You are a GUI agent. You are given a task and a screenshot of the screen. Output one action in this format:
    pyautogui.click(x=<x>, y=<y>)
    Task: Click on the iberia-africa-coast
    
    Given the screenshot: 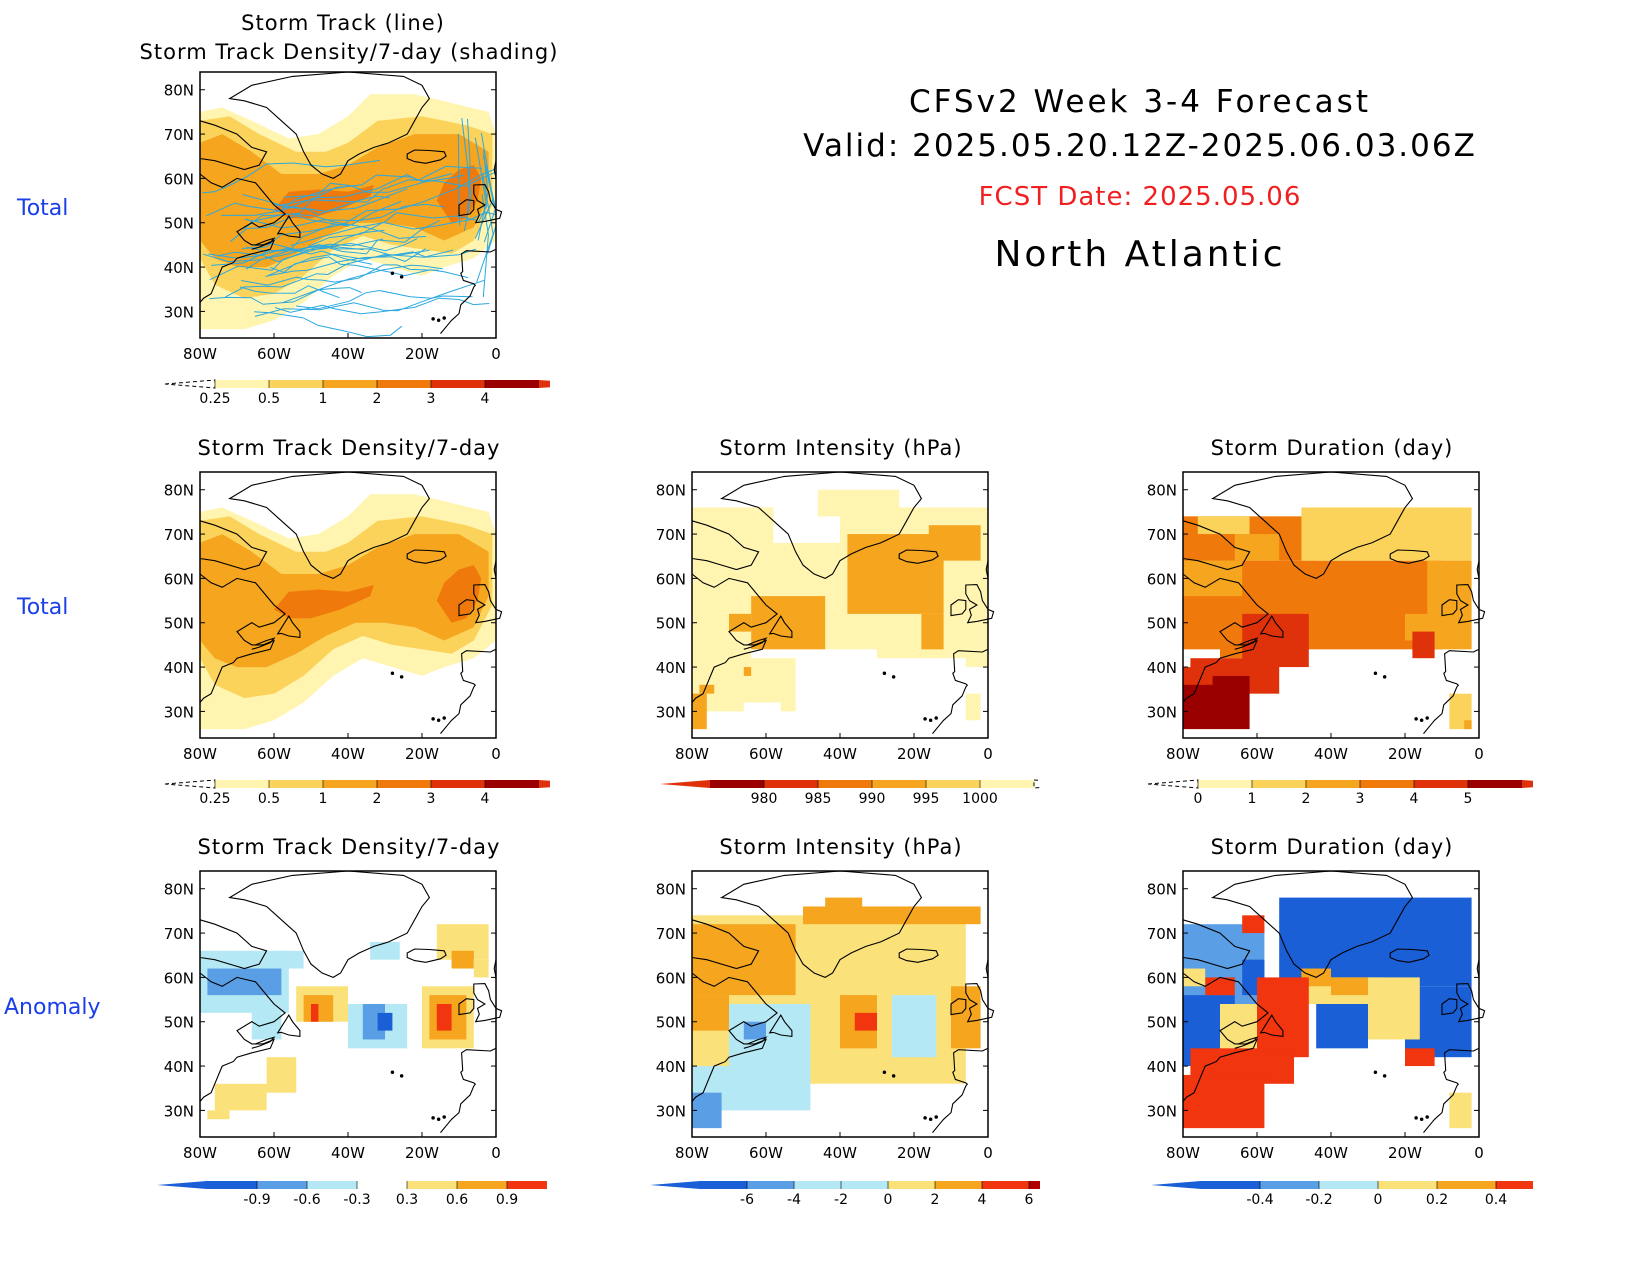 What is the action you would take?
    pyautogui.click(x=468, y=291)
    